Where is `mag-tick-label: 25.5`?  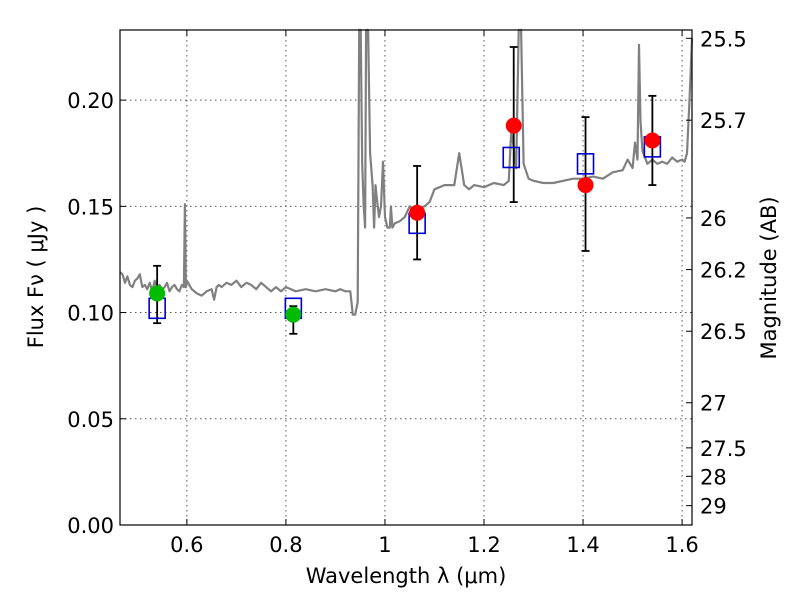
mag-tick-label: 25.5 is located at coordinates (723, 39).